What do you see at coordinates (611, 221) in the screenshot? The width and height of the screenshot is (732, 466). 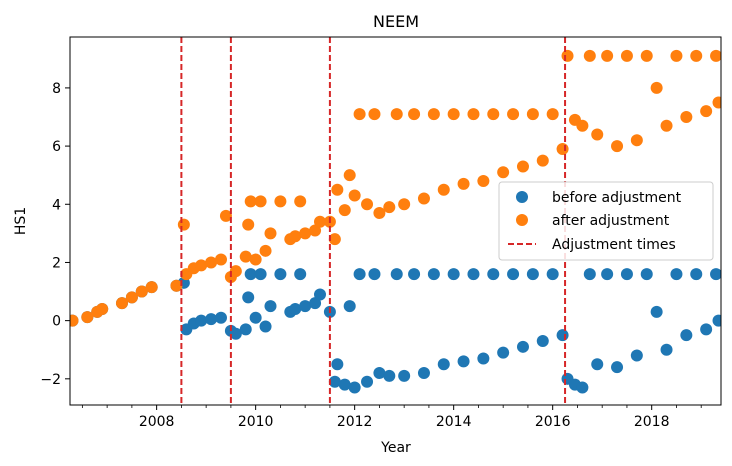 I see `legend-label-after: after adjustment` at bounding box center [611, 221].